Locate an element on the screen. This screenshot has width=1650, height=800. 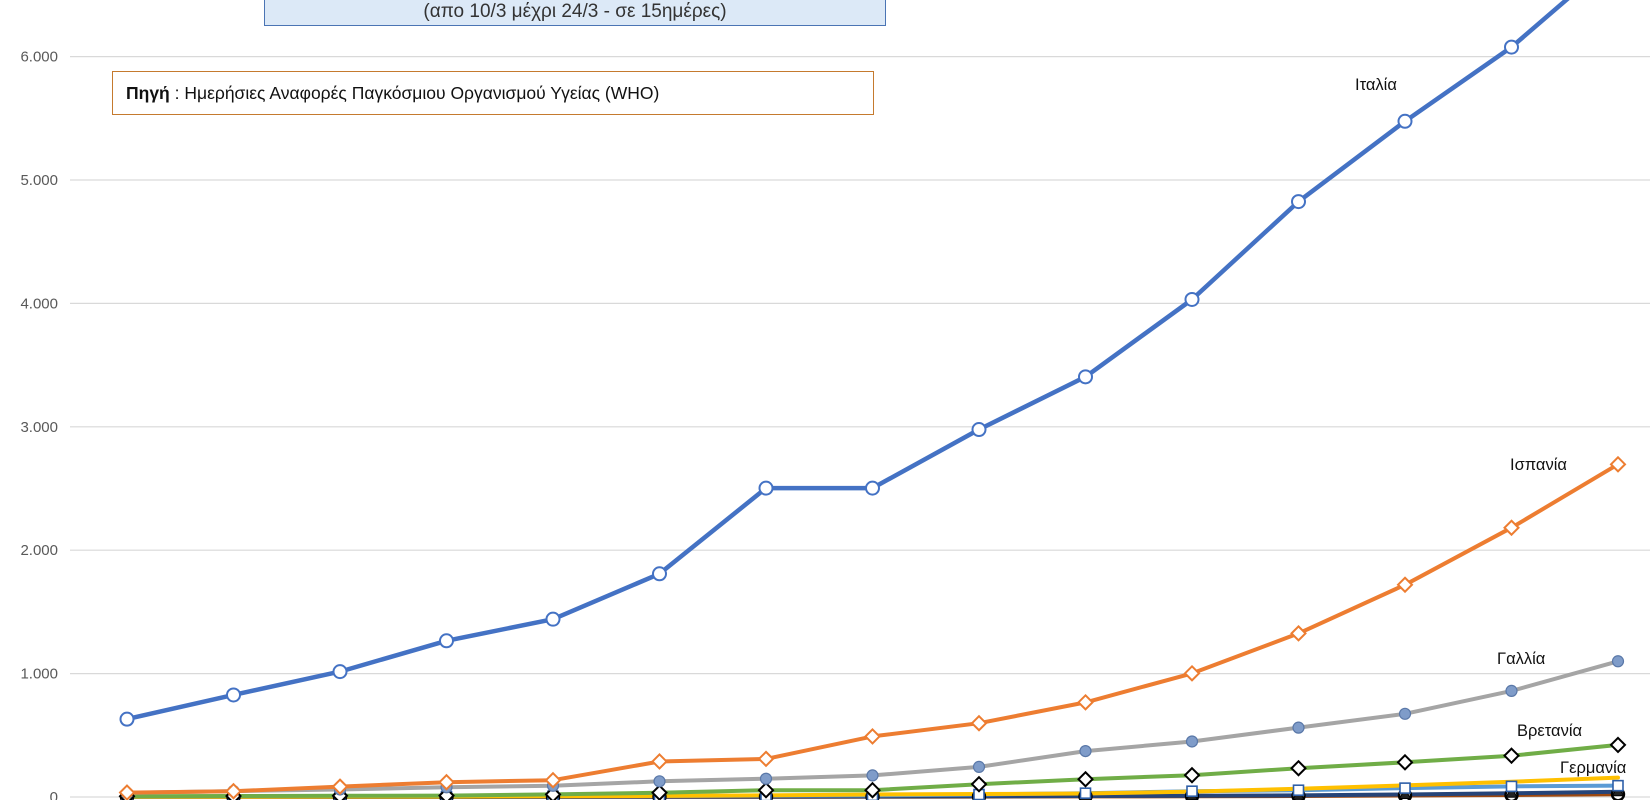
series-label: Ιταλία is located at coordinates (1376, 85).